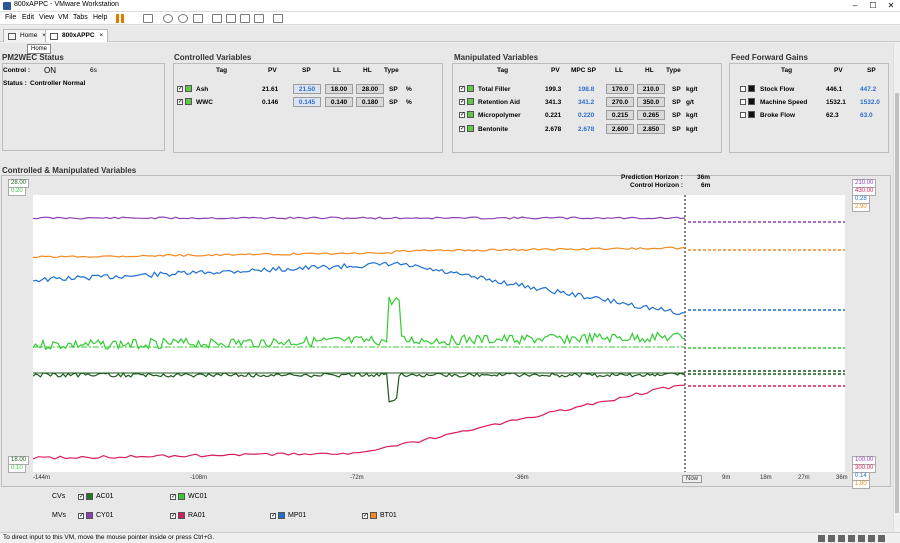  What do you see at coordinates (17, 468) in the screenshot?
I see `left-axis-bottom-wc: 0.10` at bounding box center [17, 468].